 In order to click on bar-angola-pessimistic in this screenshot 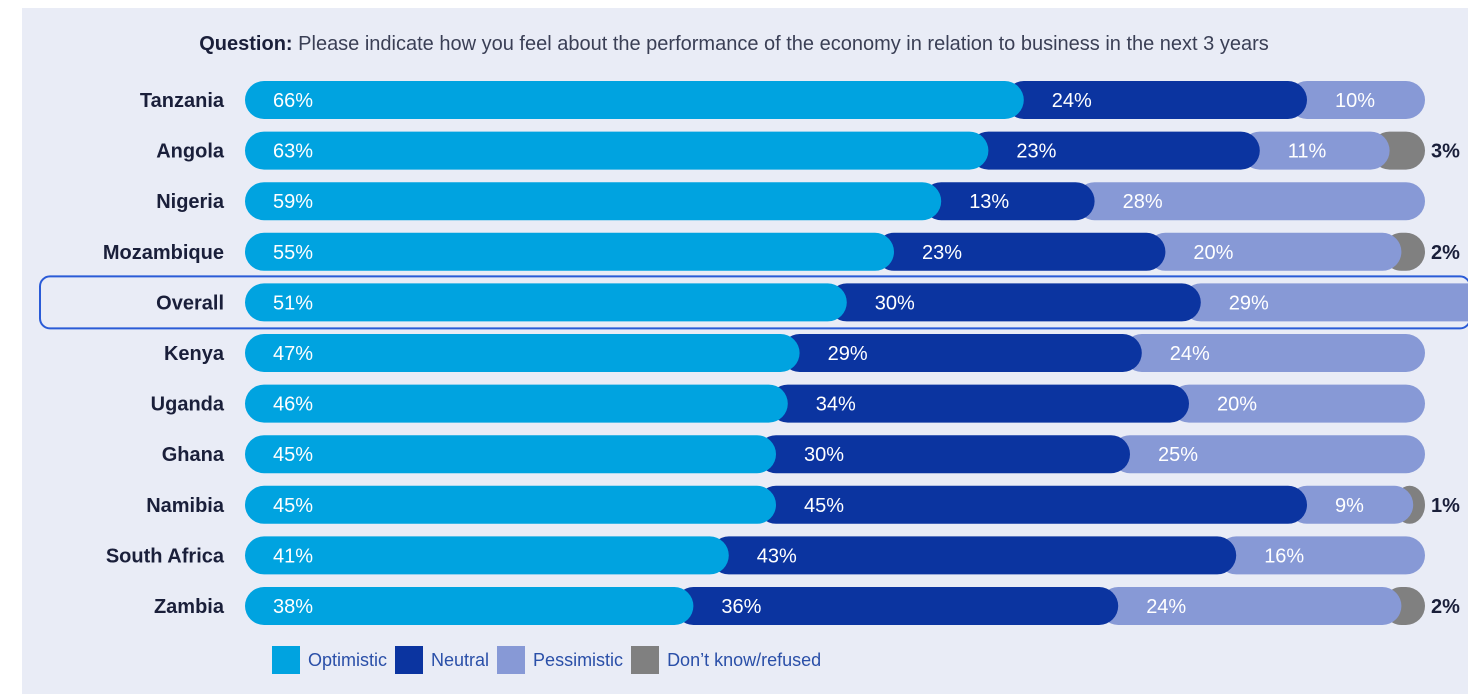, I will do `click(1315, 150)`.